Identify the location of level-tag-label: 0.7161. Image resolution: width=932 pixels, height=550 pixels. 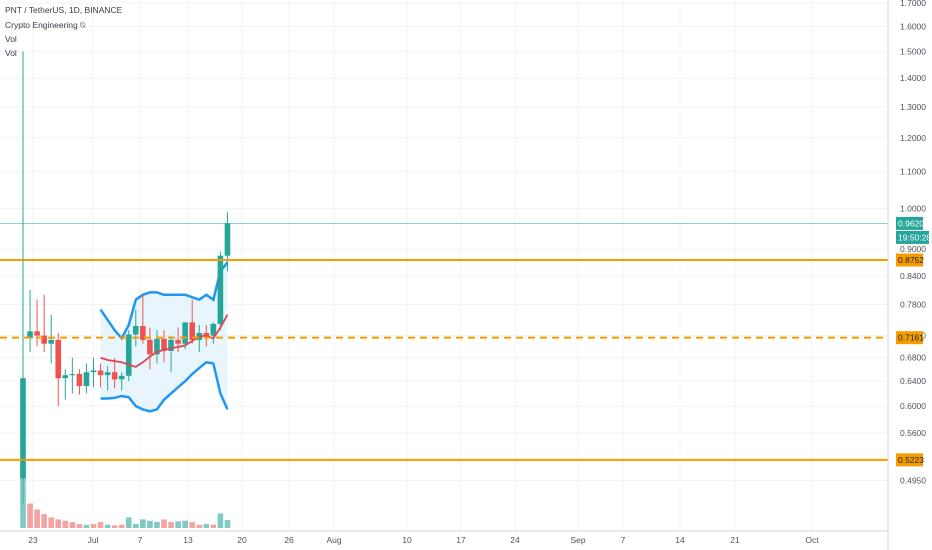
(911, 338).